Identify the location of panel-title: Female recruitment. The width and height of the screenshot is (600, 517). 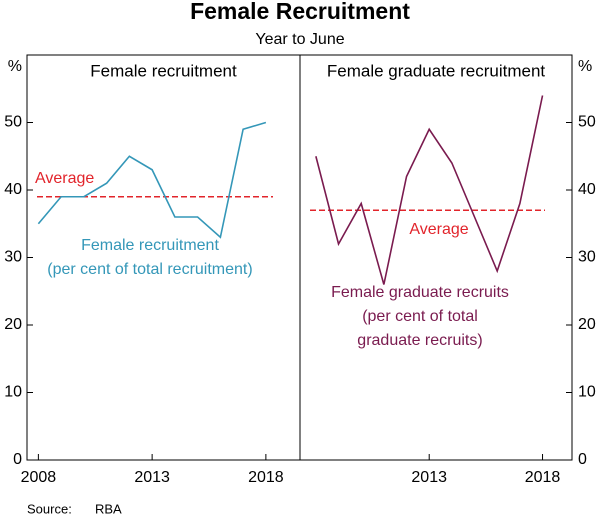
(163, 70).